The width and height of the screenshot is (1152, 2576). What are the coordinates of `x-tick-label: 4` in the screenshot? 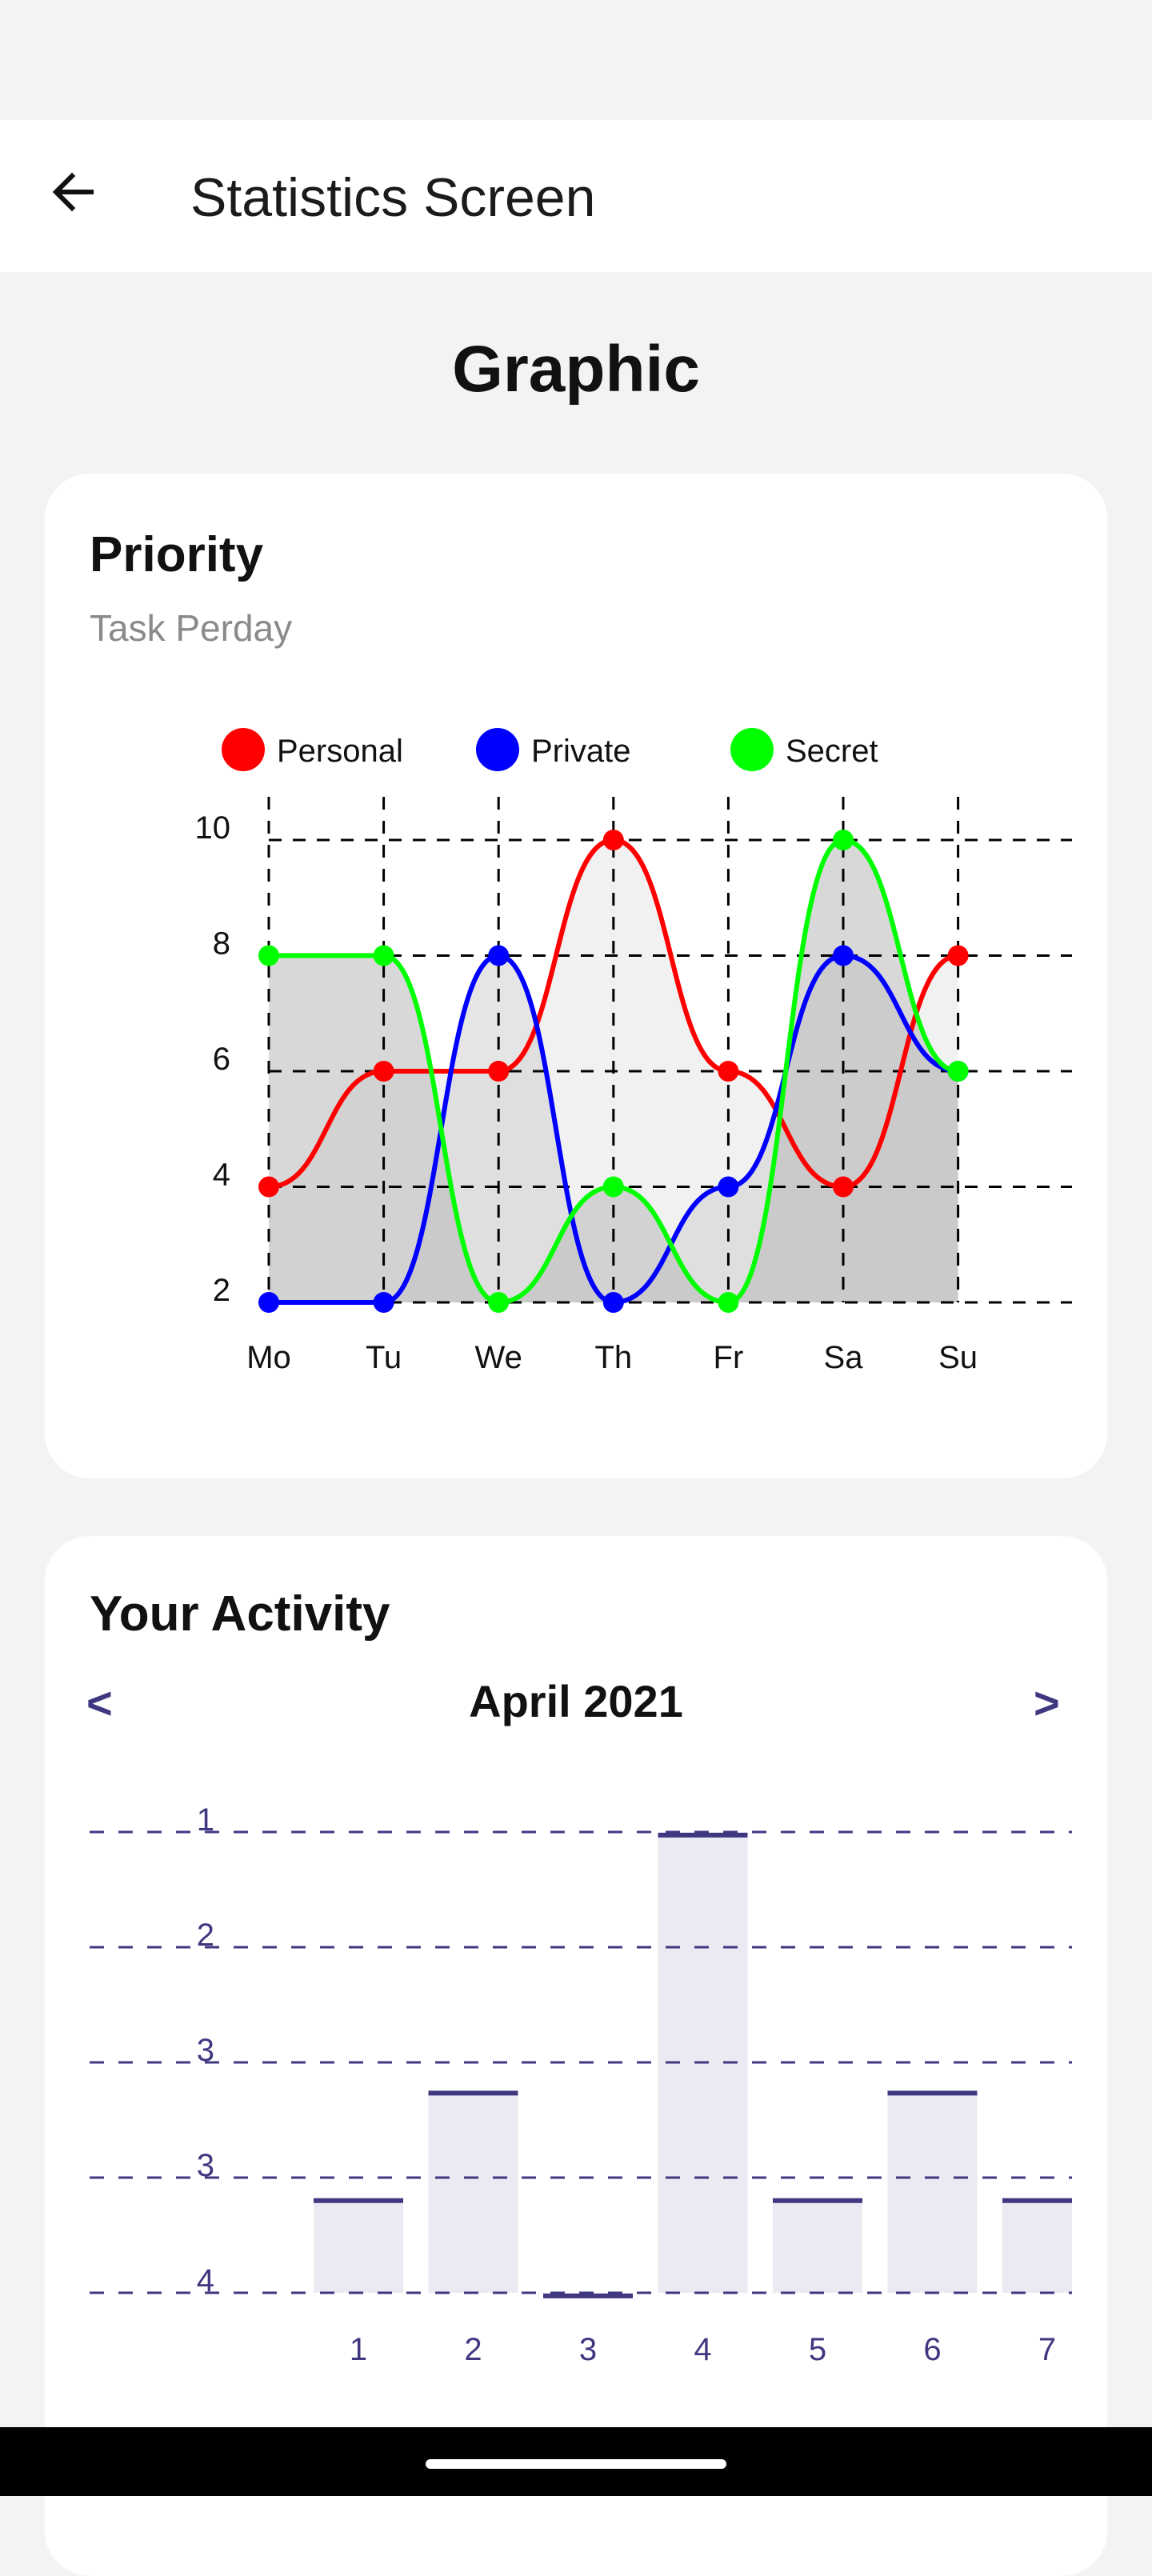 It's located at (702, 2349).